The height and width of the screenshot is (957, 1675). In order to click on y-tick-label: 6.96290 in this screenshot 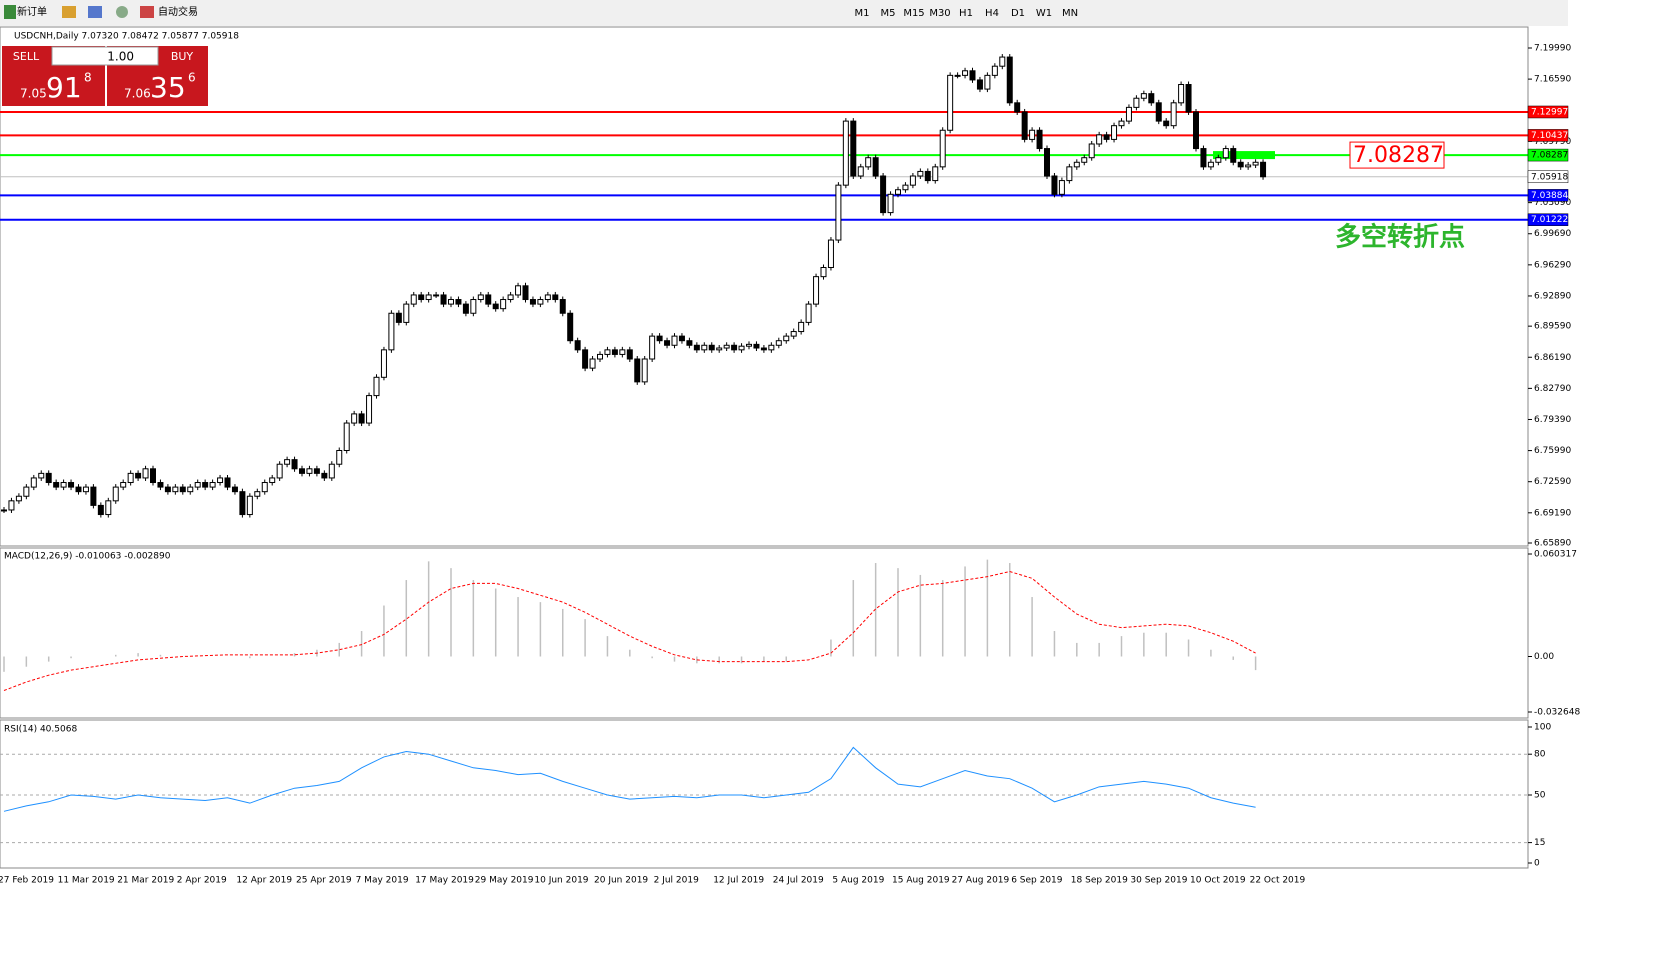, I will do `click(1552, 265)`.